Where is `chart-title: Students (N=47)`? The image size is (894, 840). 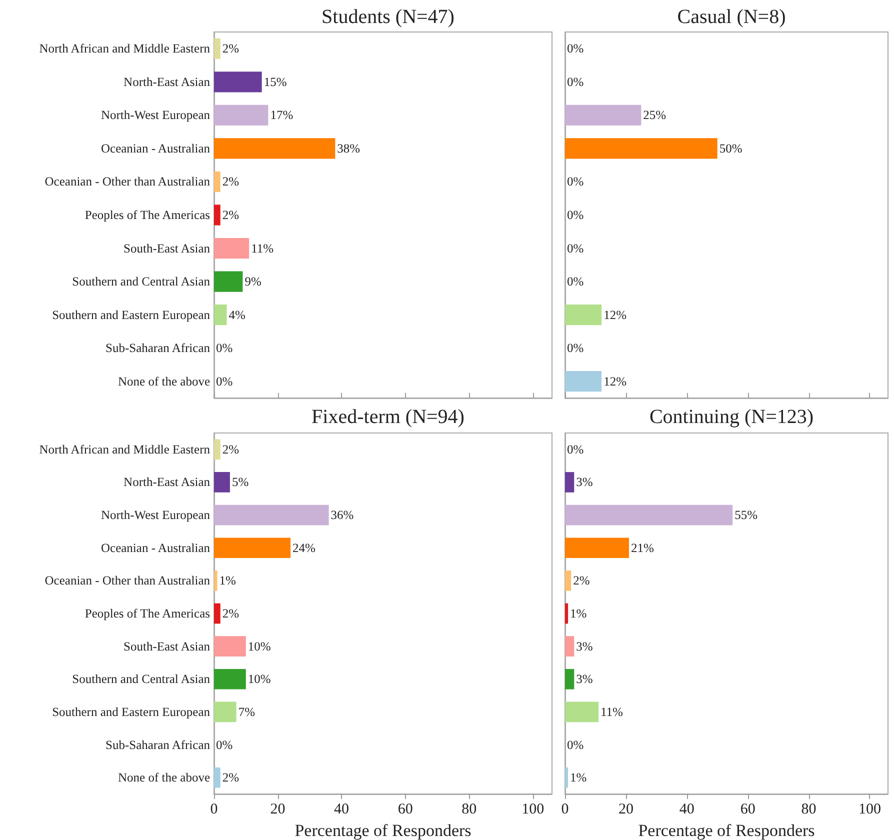 chart-title: Students (N=47) is located at coordinates (388, 17).